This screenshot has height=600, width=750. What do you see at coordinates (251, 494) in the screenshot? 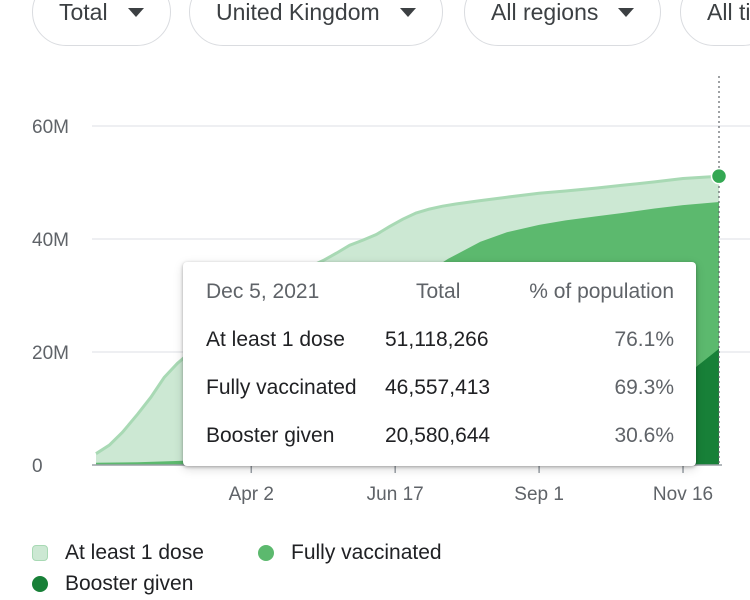
I see `x-tick-label: Apr 2` at bounding box center [251, 494].